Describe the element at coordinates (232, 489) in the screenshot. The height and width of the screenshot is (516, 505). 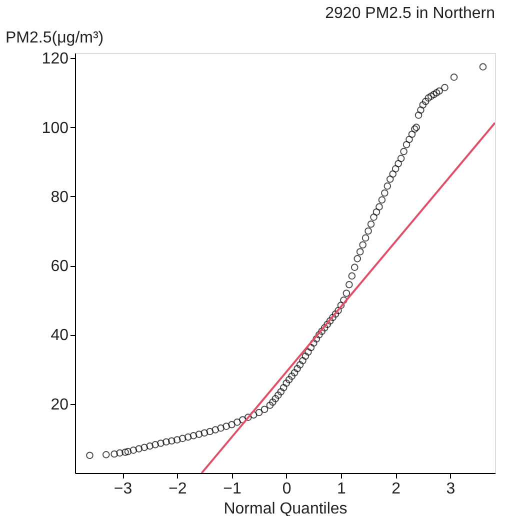
I see `x-tick-label: −1` at that location.